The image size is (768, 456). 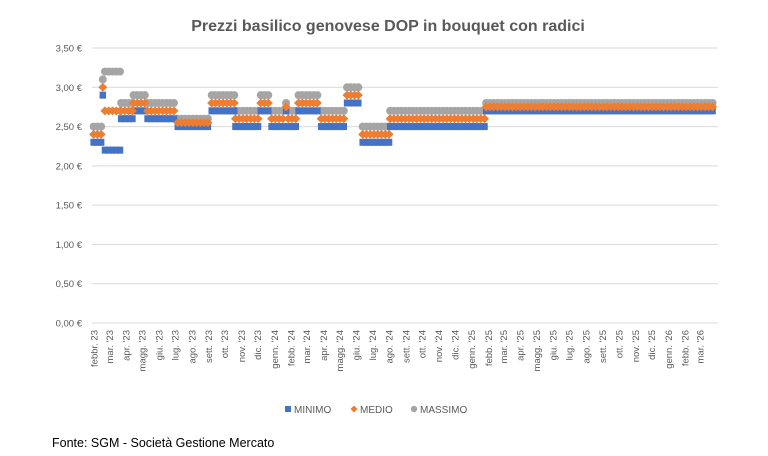 What do you see at coordinates (69, 324) in the screenshot?
I see `y-tick-label: 0,00 €` at bounding box center [69, 324].